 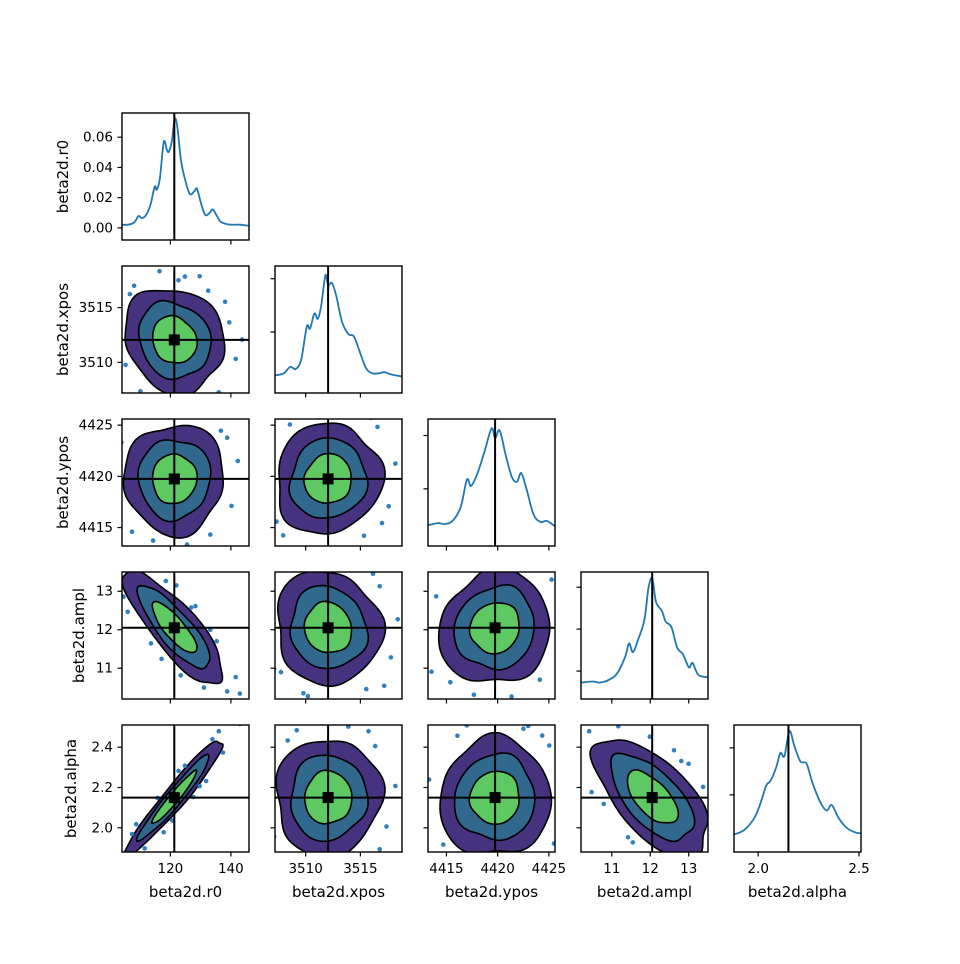 I want to click on panel-beta2d.xpos-vs-beta2d.r0: 3510 3515 beta2d.xpos, so click(x=152, y=339).